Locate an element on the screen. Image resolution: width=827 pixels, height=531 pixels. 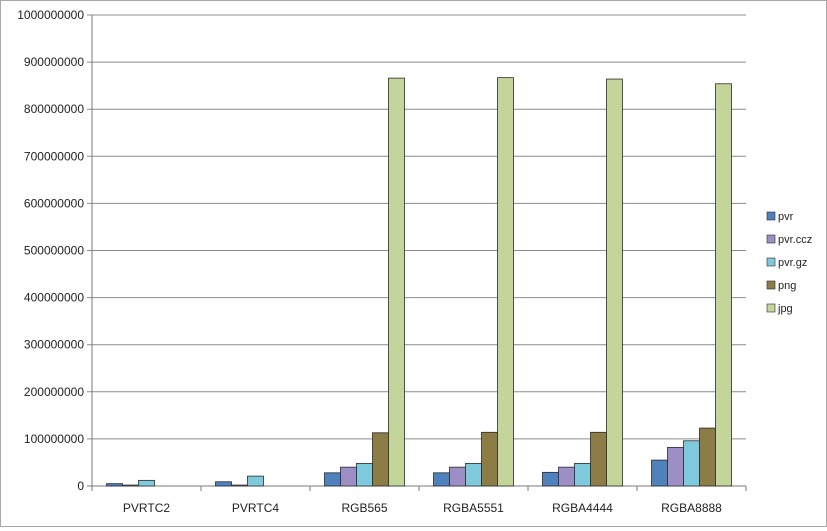
y-tick-label: 500000000 is located at coordinates (54, 251).